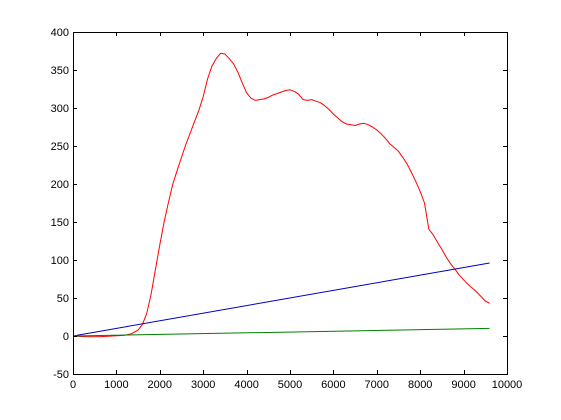  What do you see at coordinates (507, 385) in the screenshot?
I see `x-tick-label: 10000` at bounding box center [507, 385].